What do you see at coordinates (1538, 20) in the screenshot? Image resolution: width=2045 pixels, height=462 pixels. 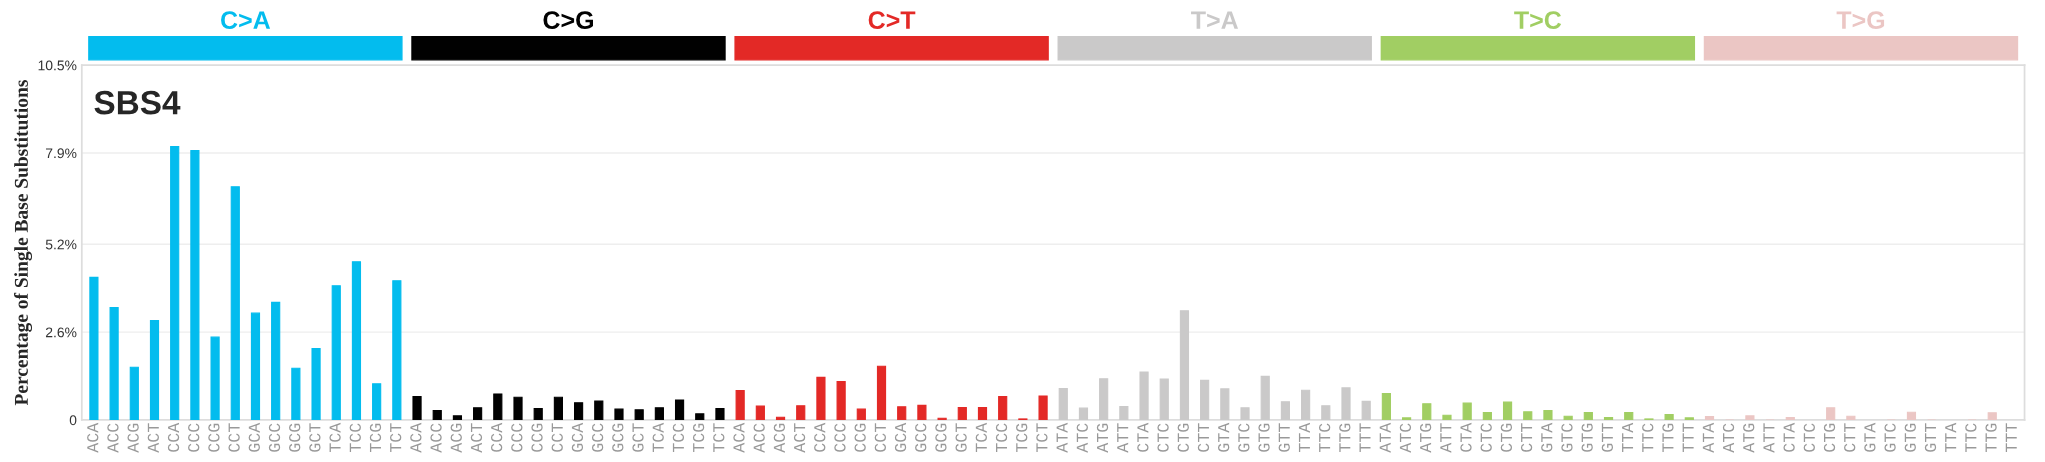 I see `text: T>C` at bounding box center [1538, 20].